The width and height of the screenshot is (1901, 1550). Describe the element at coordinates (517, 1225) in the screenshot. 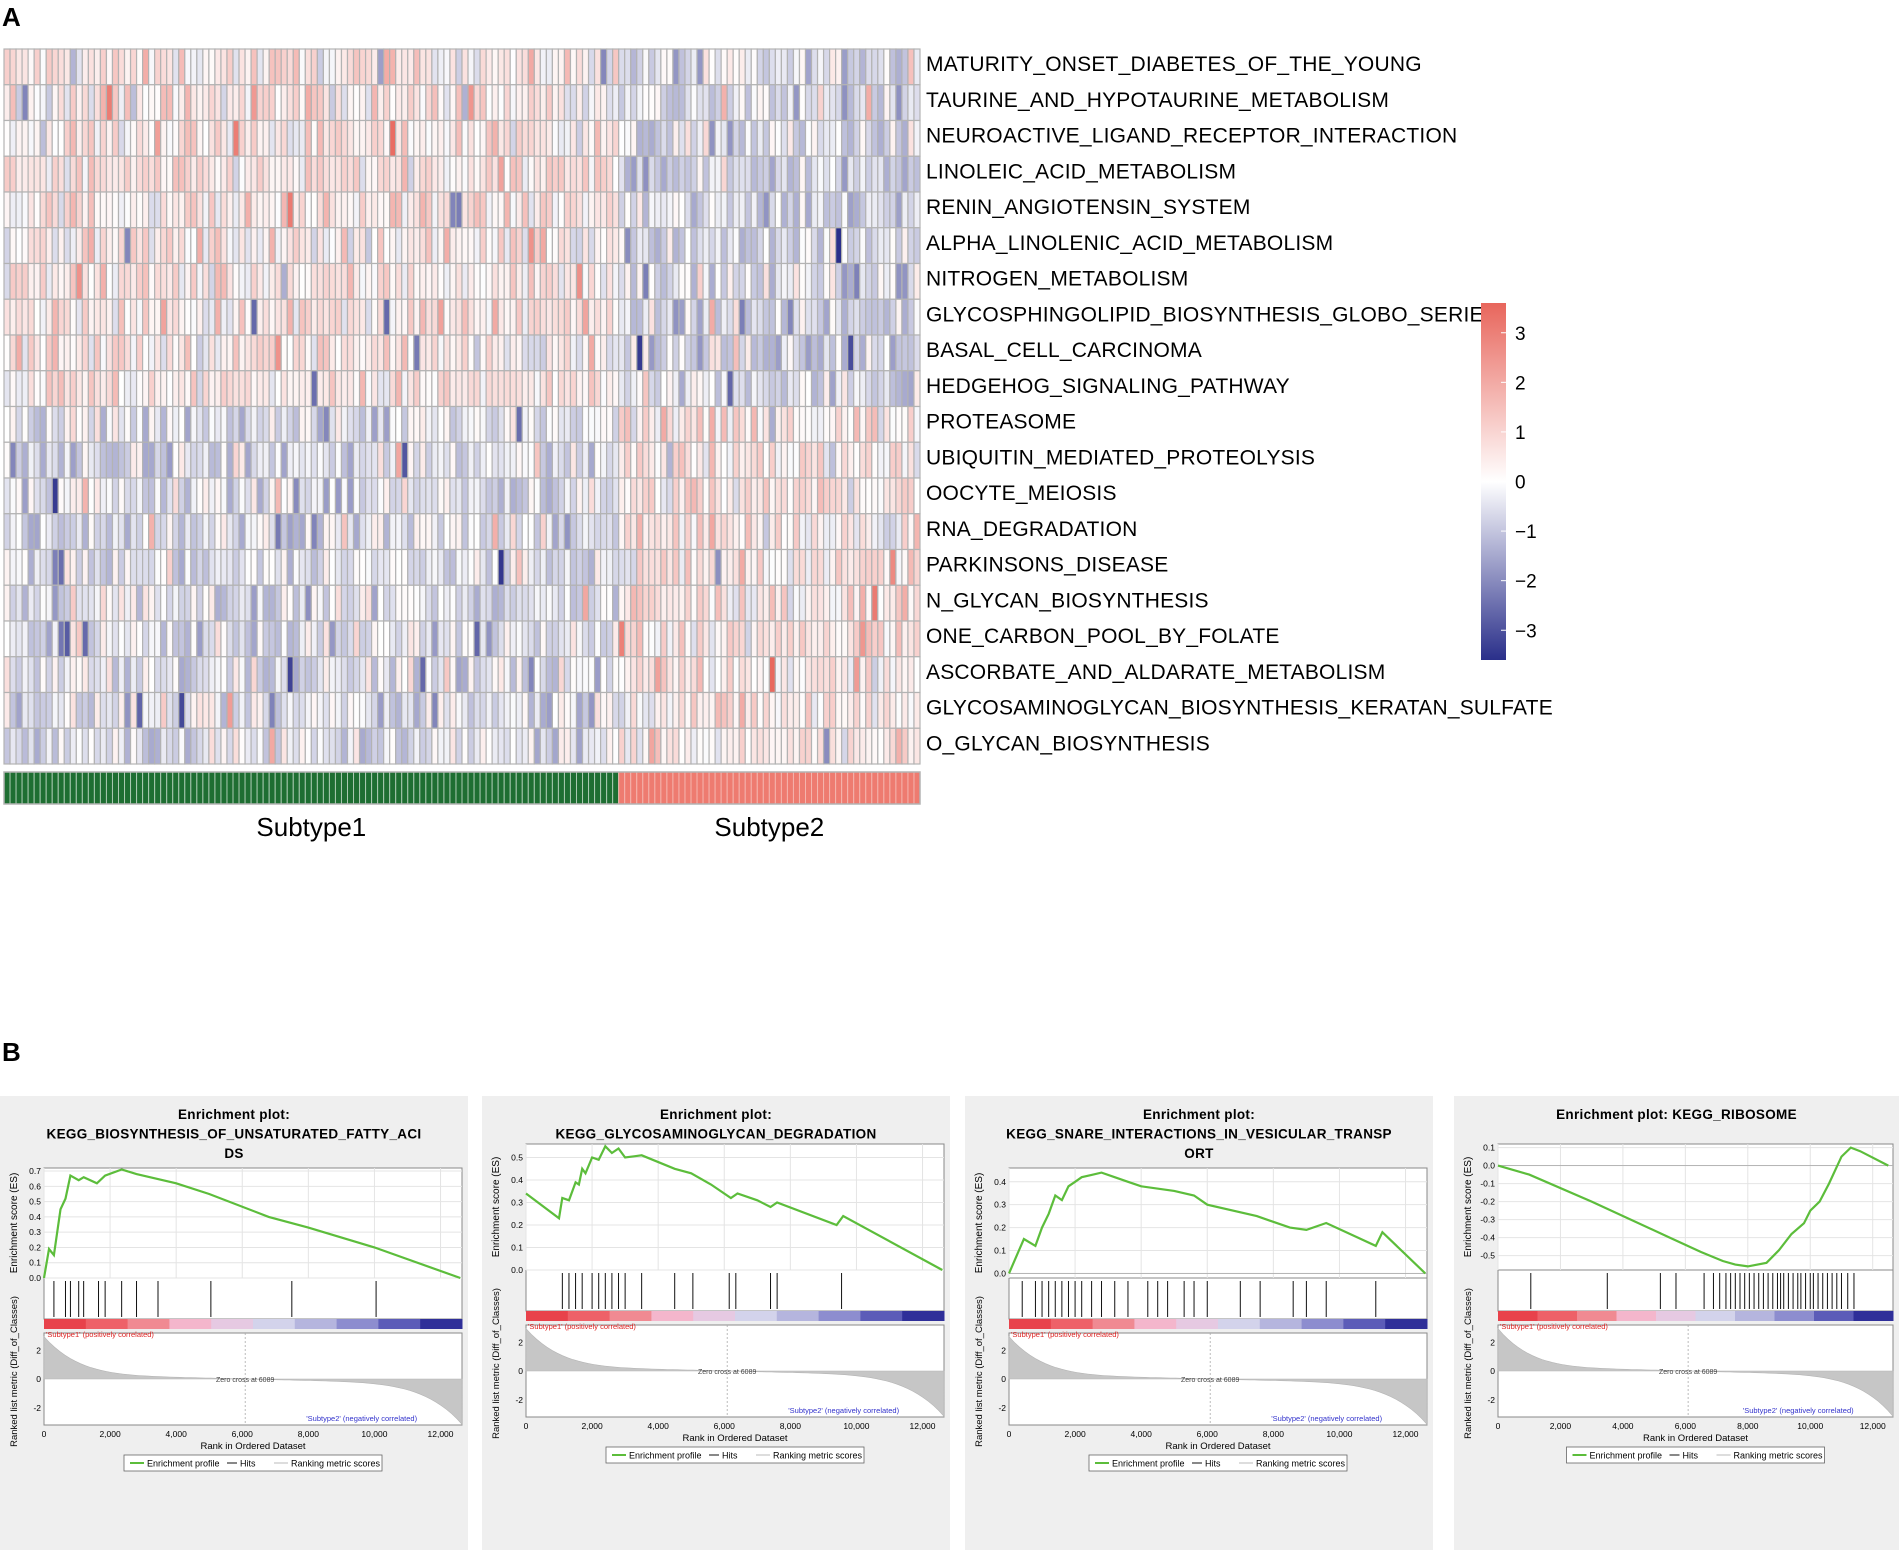

I see `es-ytick-label: 0.2` at that location.